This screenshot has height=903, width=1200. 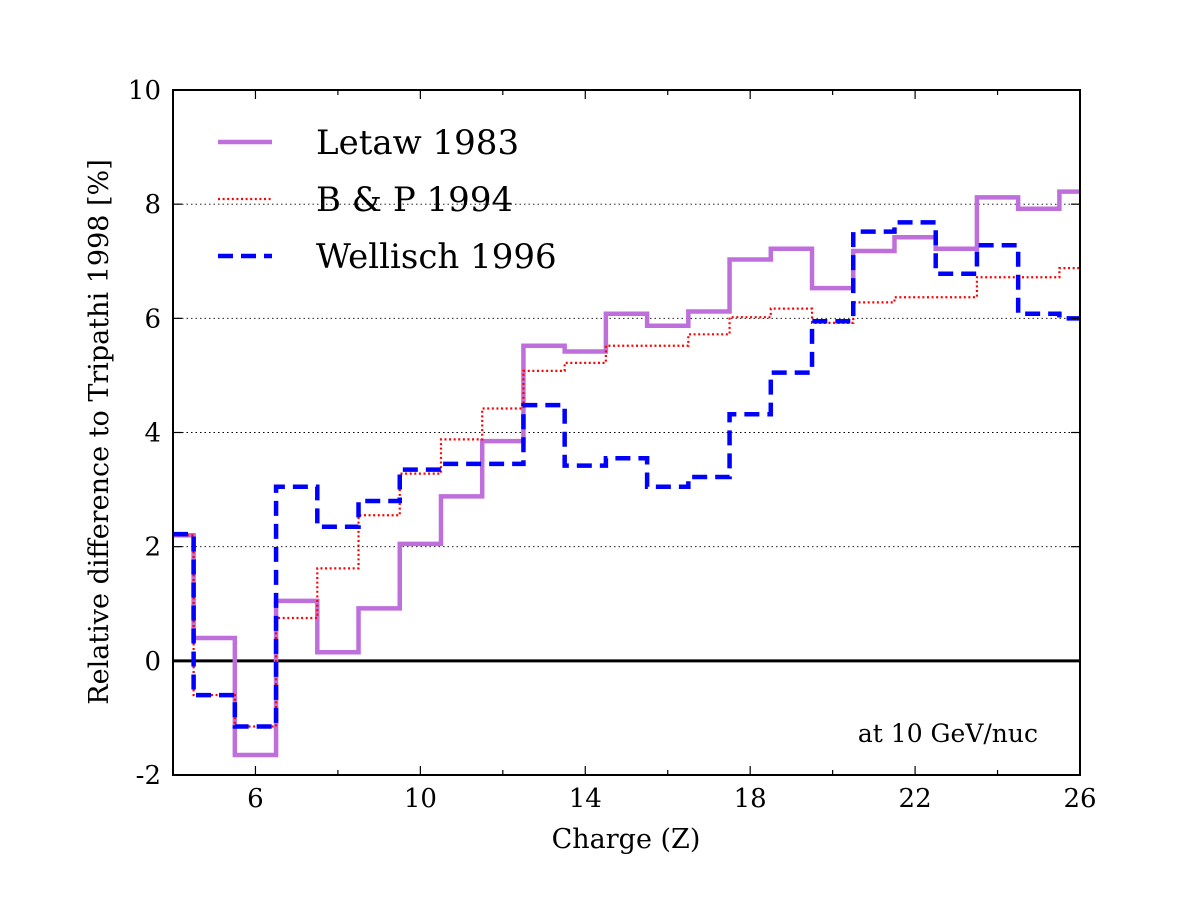 What do you see at coordinates (152, 548) in the screenshot?
I see `y-tick-label-2: 2` at bounding box center [152, 548].